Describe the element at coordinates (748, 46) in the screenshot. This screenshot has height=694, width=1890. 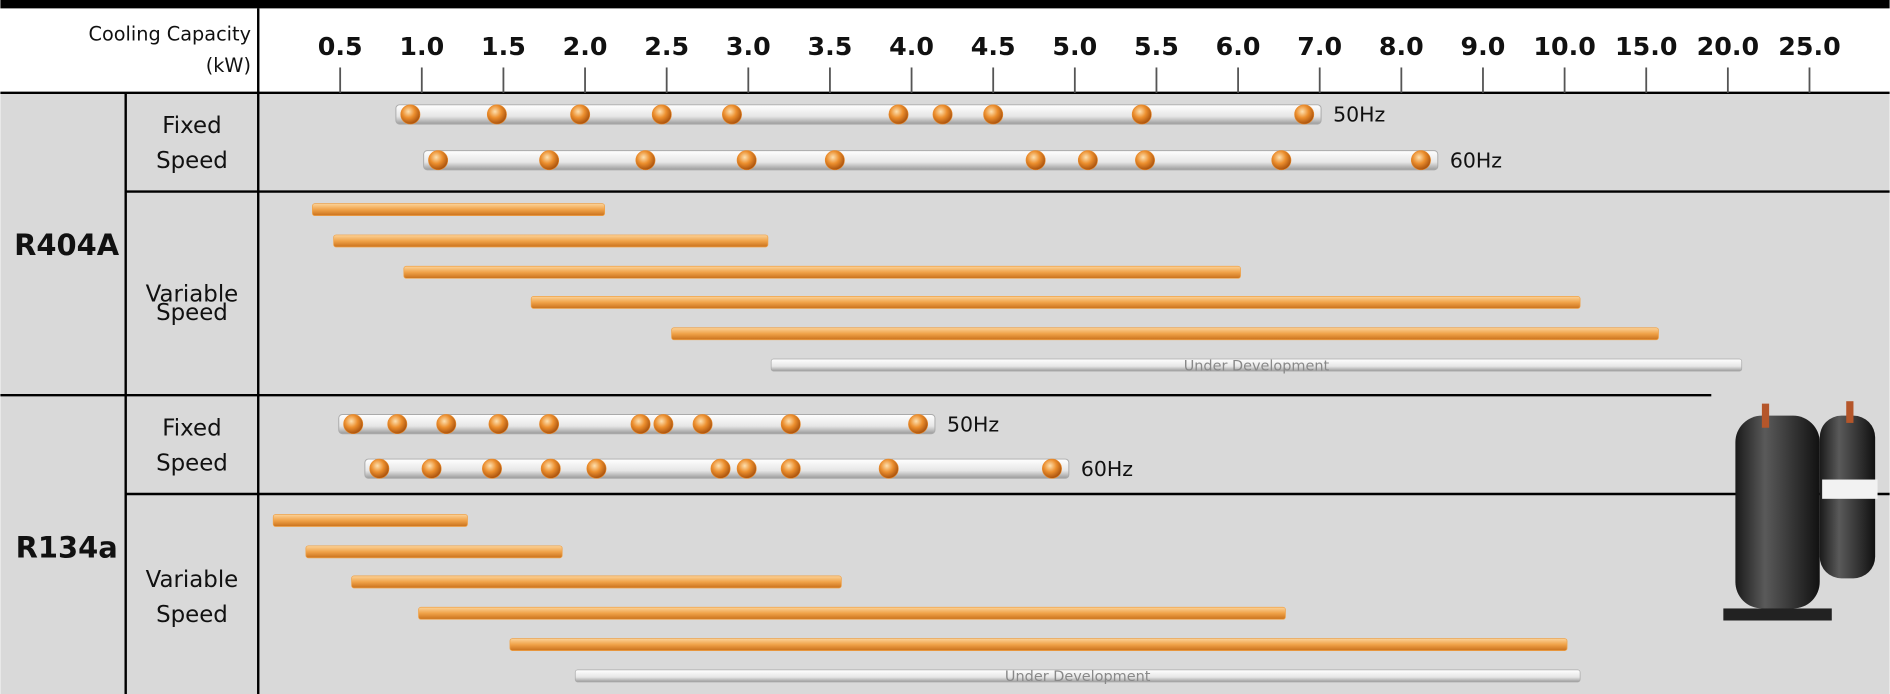
I see `x-tick-label: 3.0` at that location.